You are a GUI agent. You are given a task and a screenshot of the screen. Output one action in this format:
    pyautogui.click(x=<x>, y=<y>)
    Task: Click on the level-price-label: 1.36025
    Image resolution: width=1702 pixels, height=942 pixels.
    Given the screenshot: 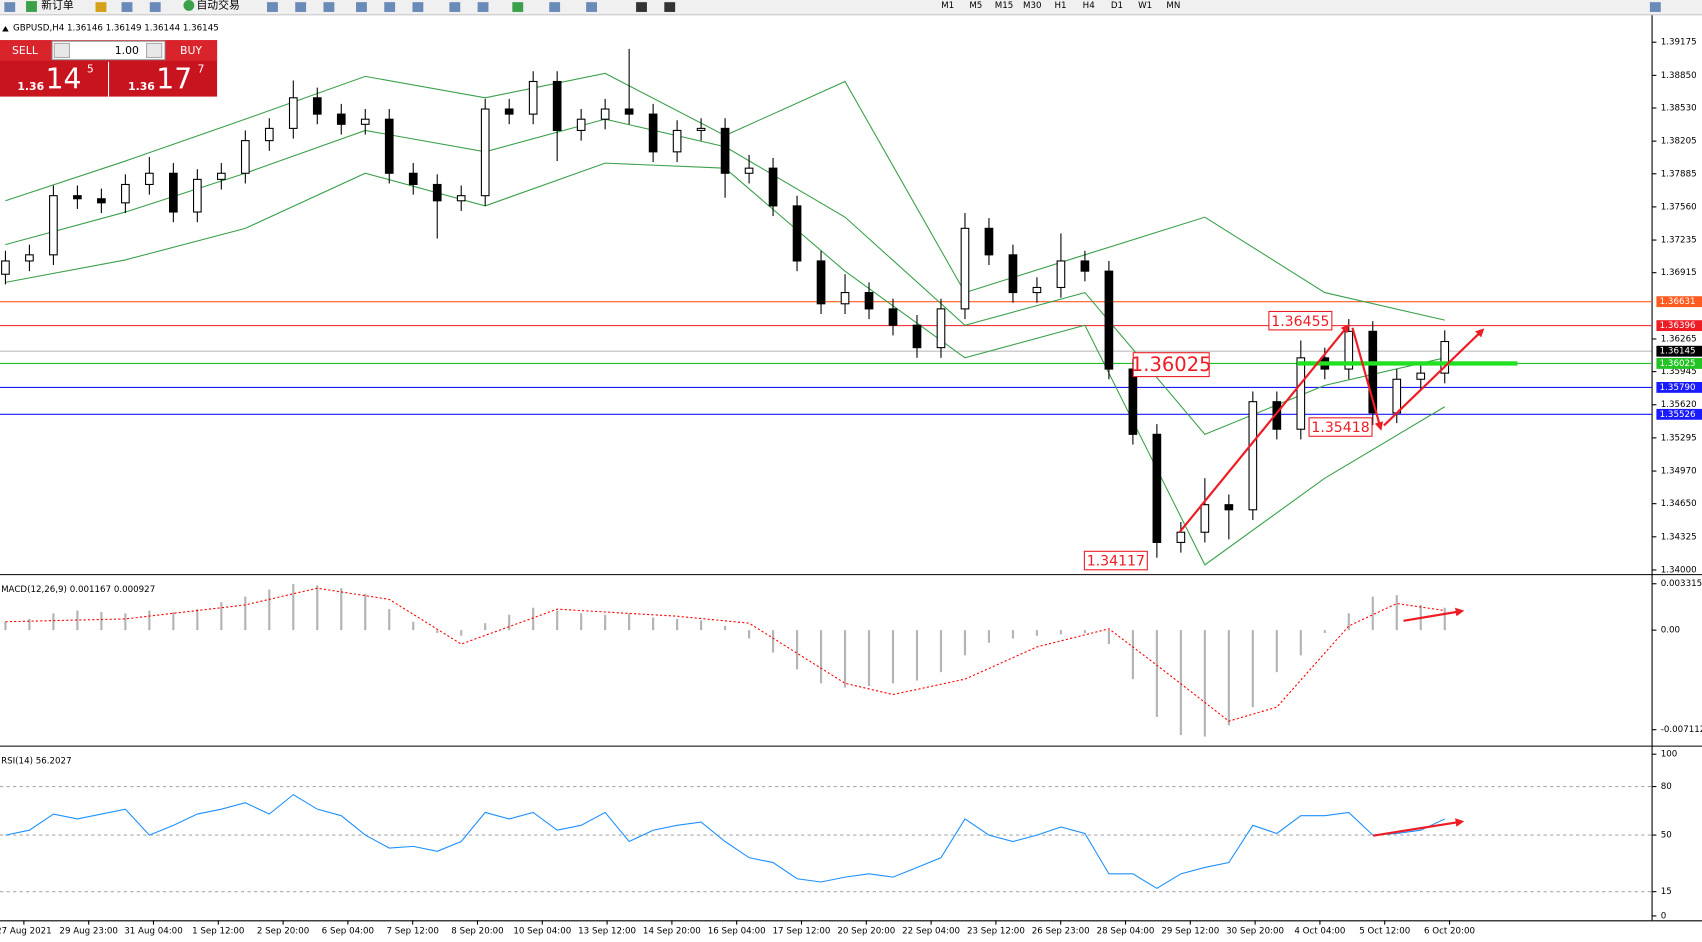 What is the action you would take?
    pyautogui.click(x=1678, y=364)
    